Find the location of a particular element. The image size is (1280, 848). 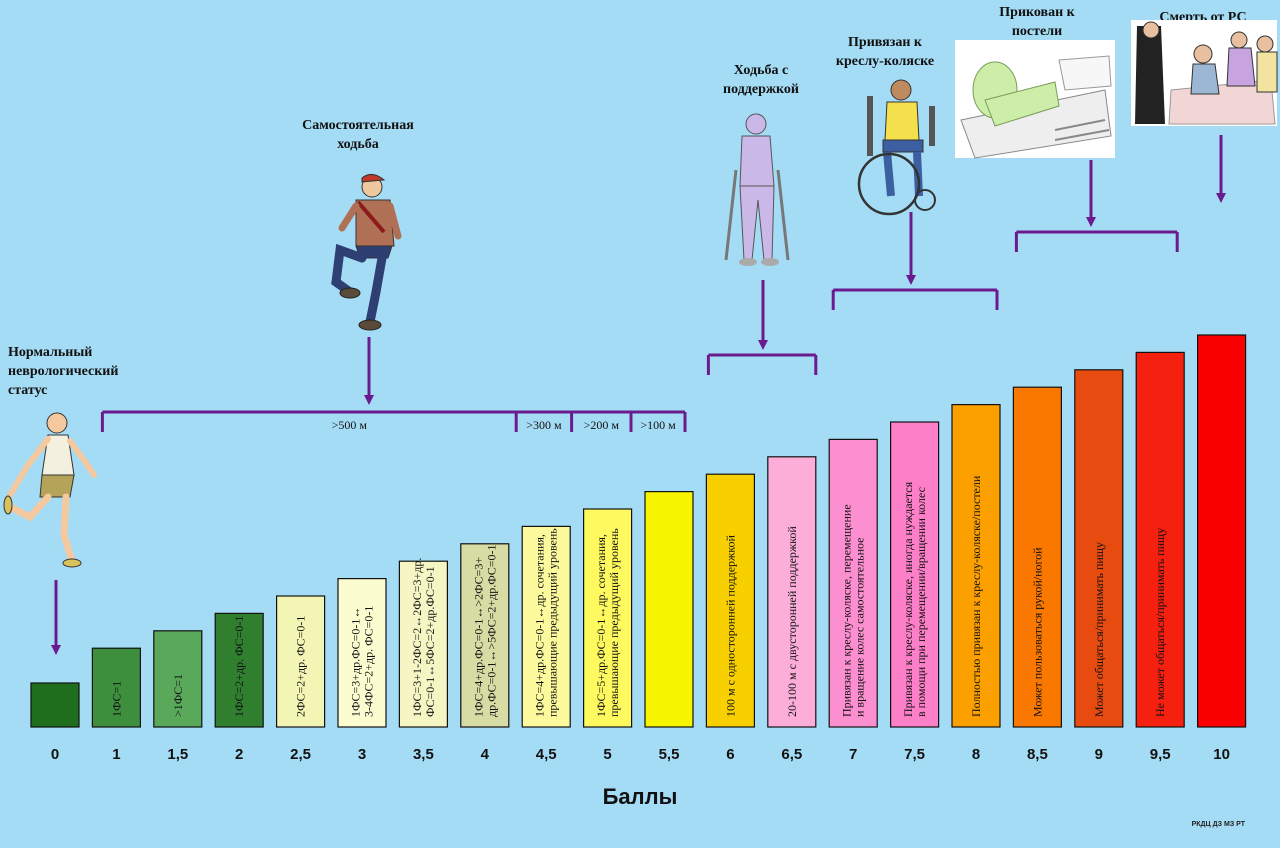

tick-label: 10 is located at coordinates (1221, 754).